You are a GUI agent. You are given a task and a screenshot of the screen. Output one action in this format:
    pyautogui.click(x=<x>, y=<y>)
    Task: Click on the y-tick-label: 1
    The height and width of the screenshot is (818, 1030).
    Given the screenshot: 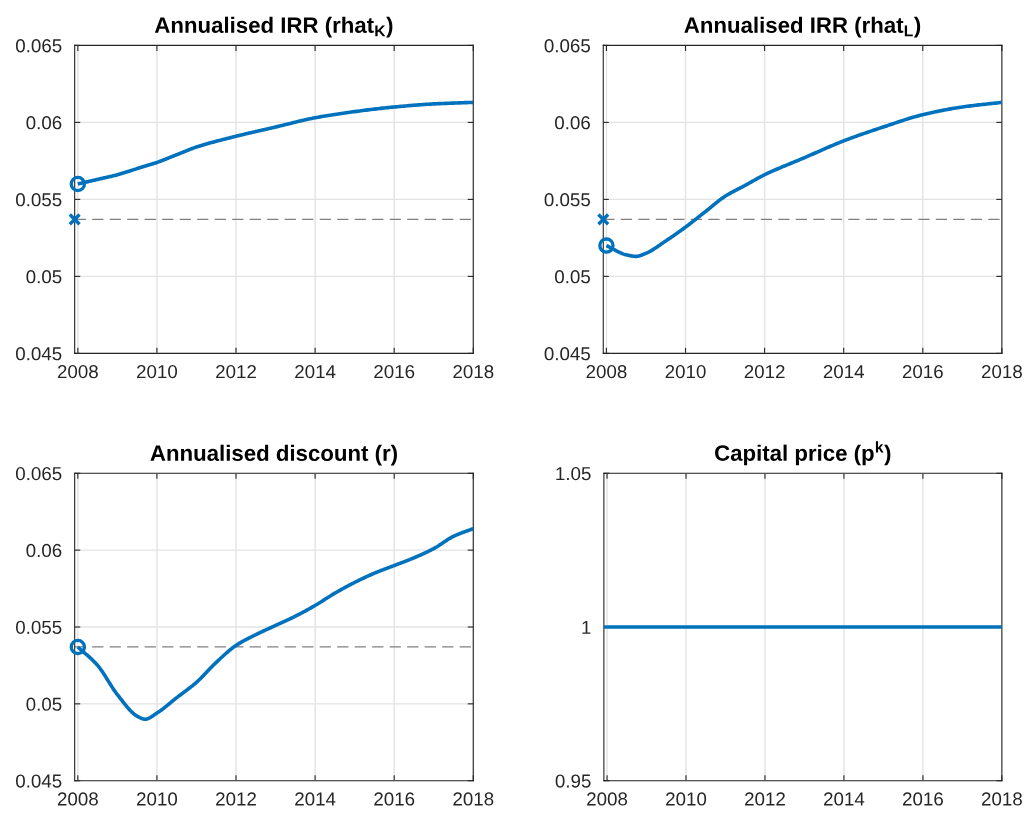 What is the action you would take?
    pyautogui.click(x=586, y=627)
    